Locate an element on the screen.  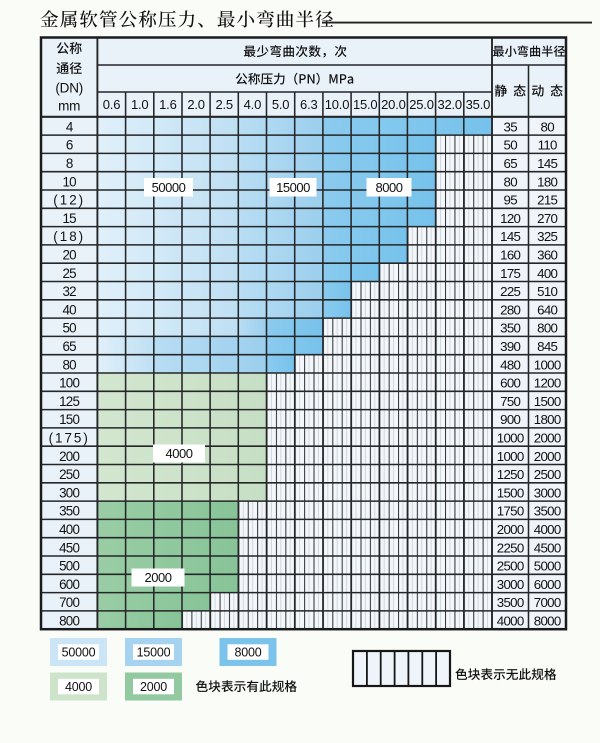
svg-text: 1800 is located at coordinates (547, 419).